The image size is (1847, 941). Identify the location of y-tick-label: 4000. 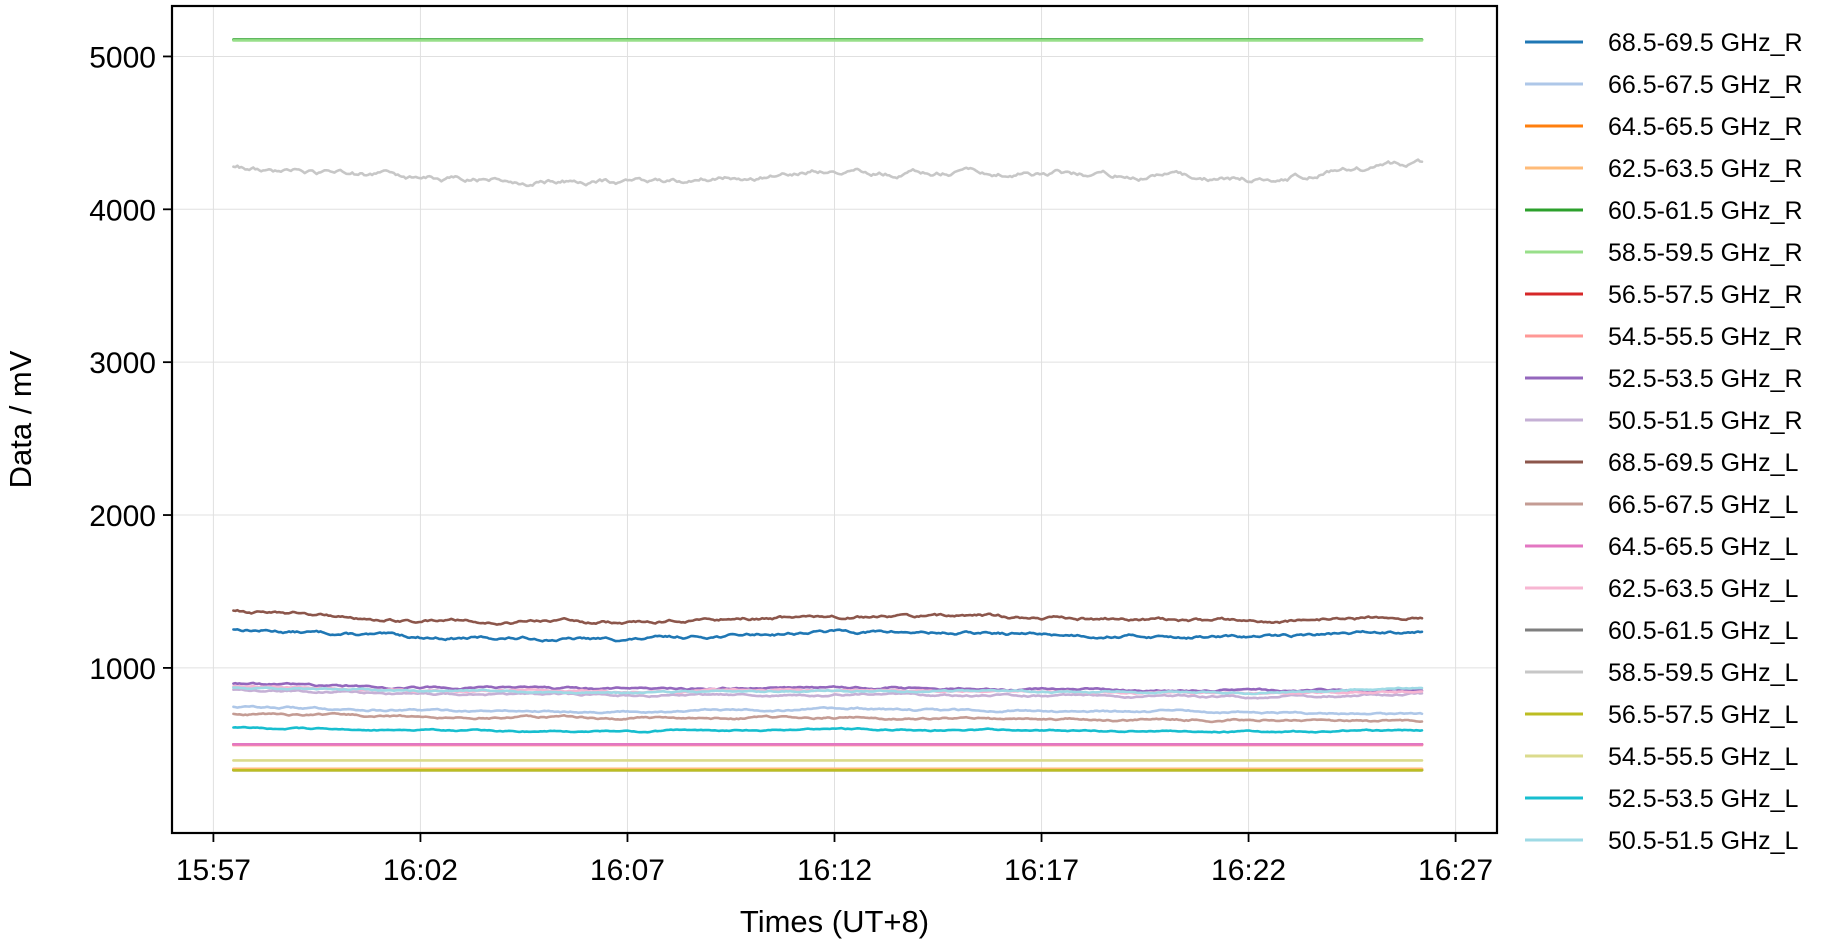
(122, 210).